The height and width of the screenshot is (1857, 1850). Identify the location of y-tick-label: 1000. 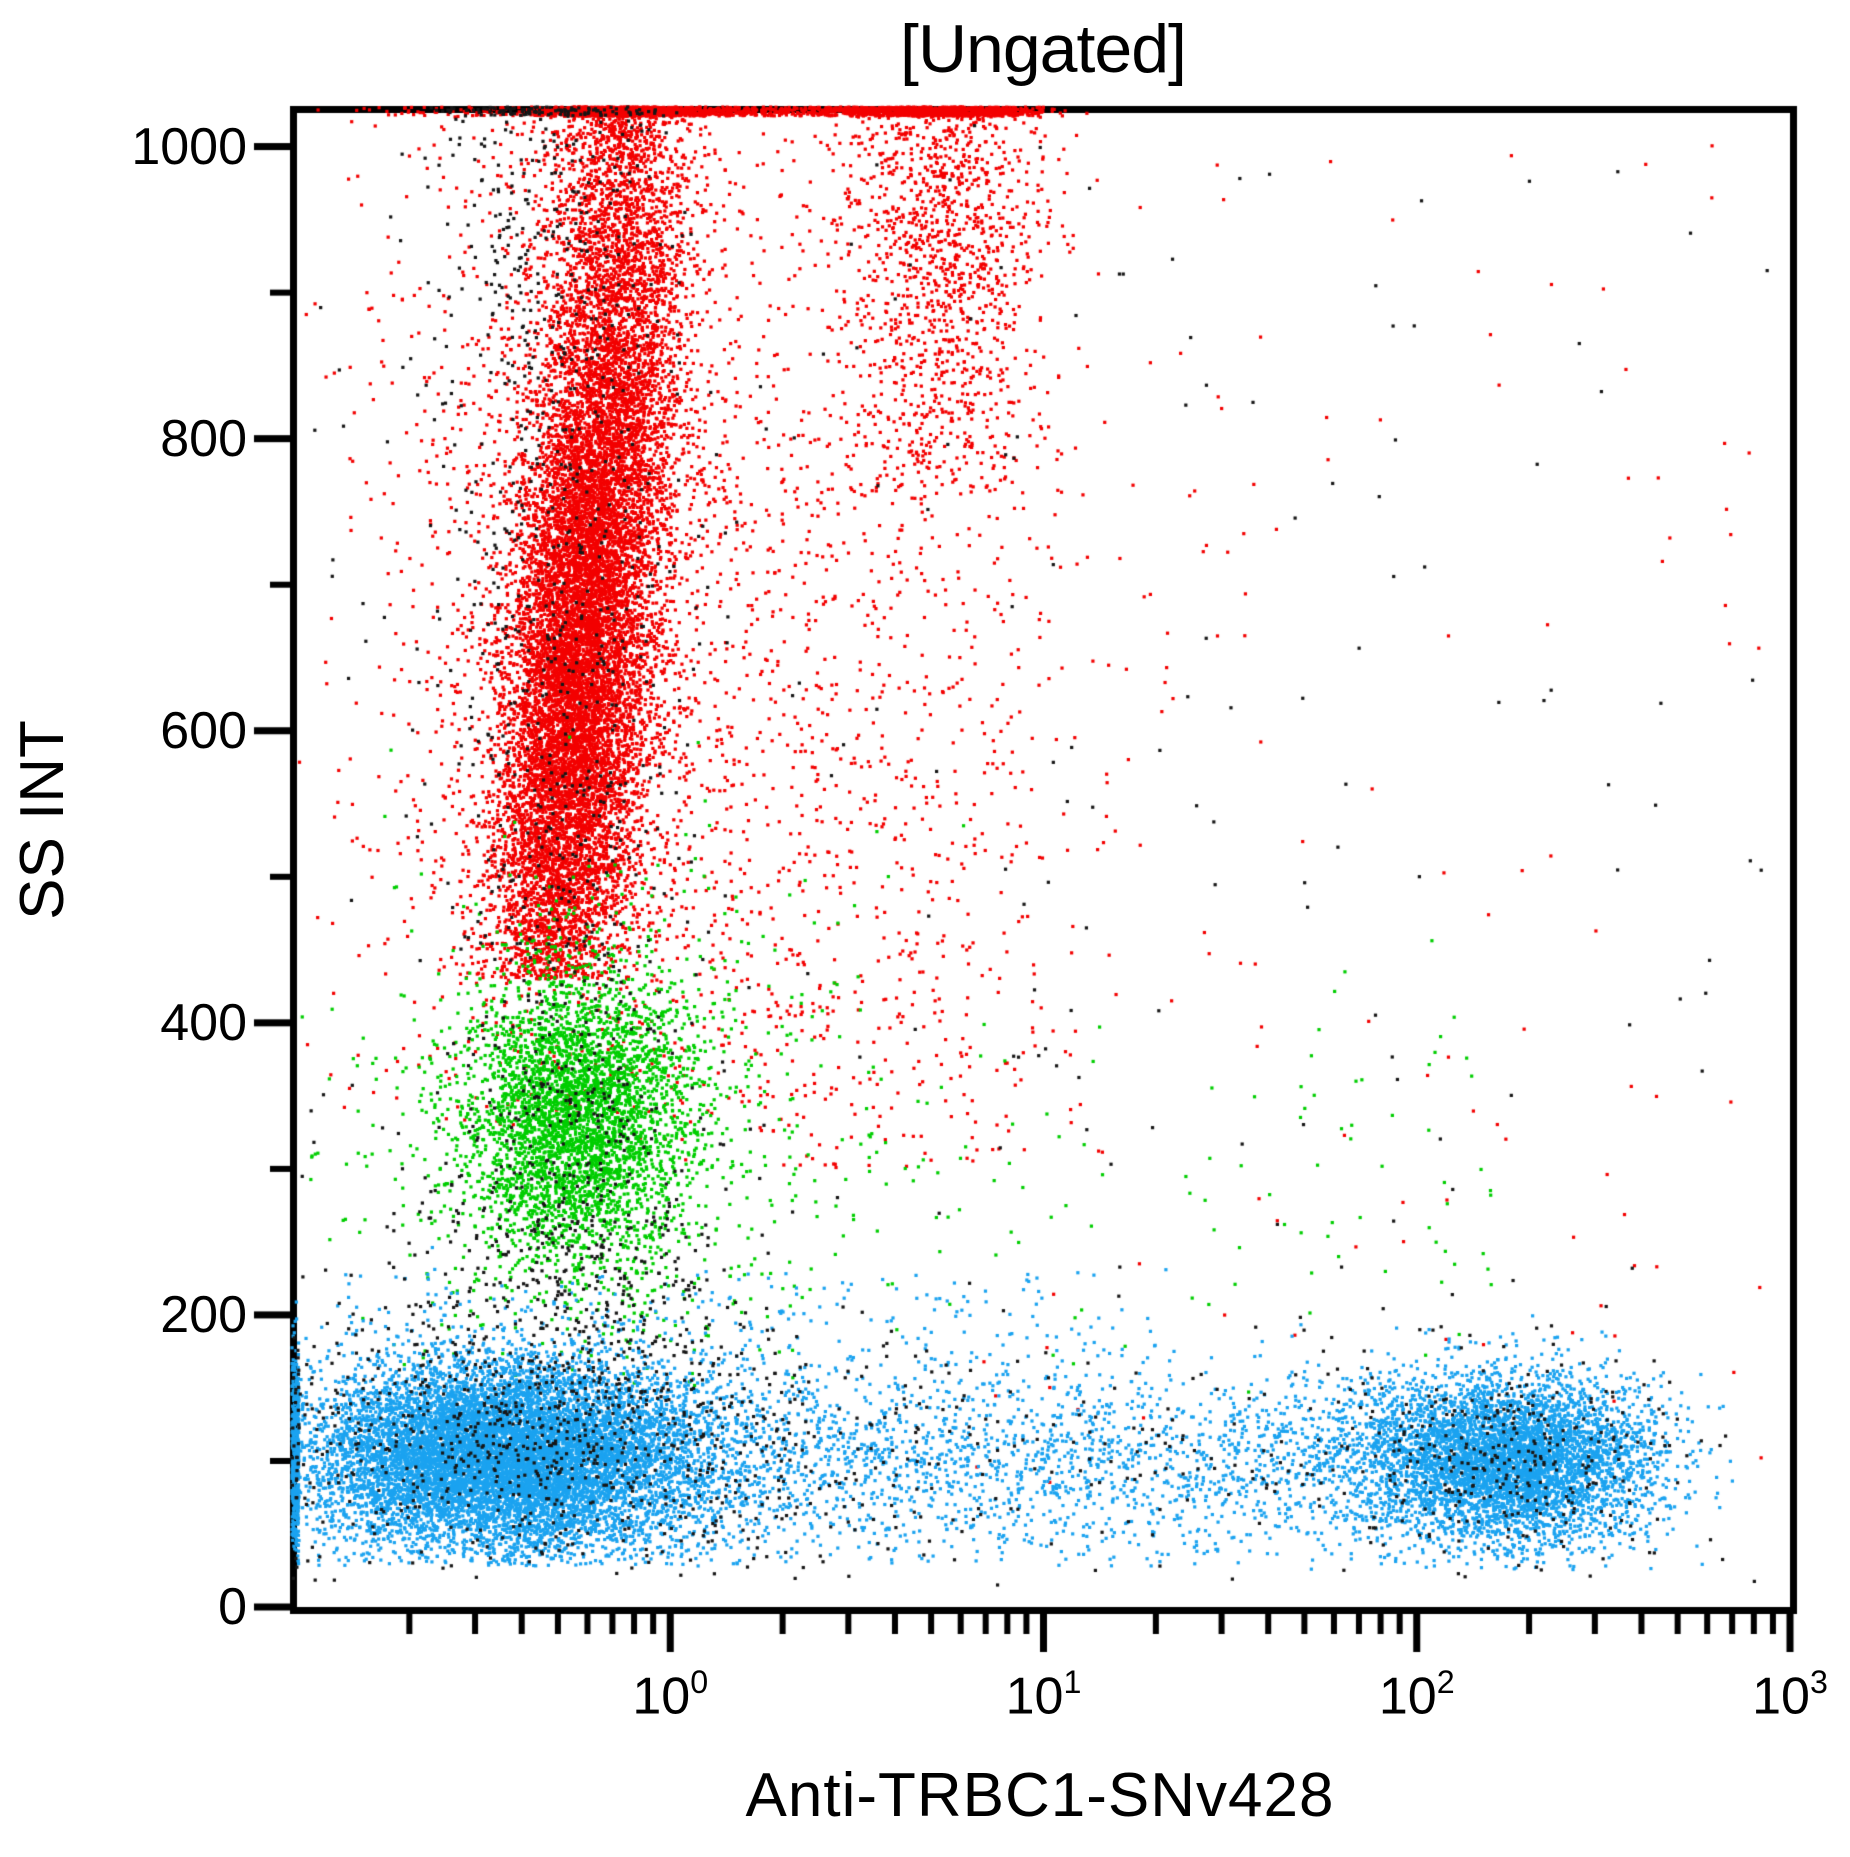
(189, 146).